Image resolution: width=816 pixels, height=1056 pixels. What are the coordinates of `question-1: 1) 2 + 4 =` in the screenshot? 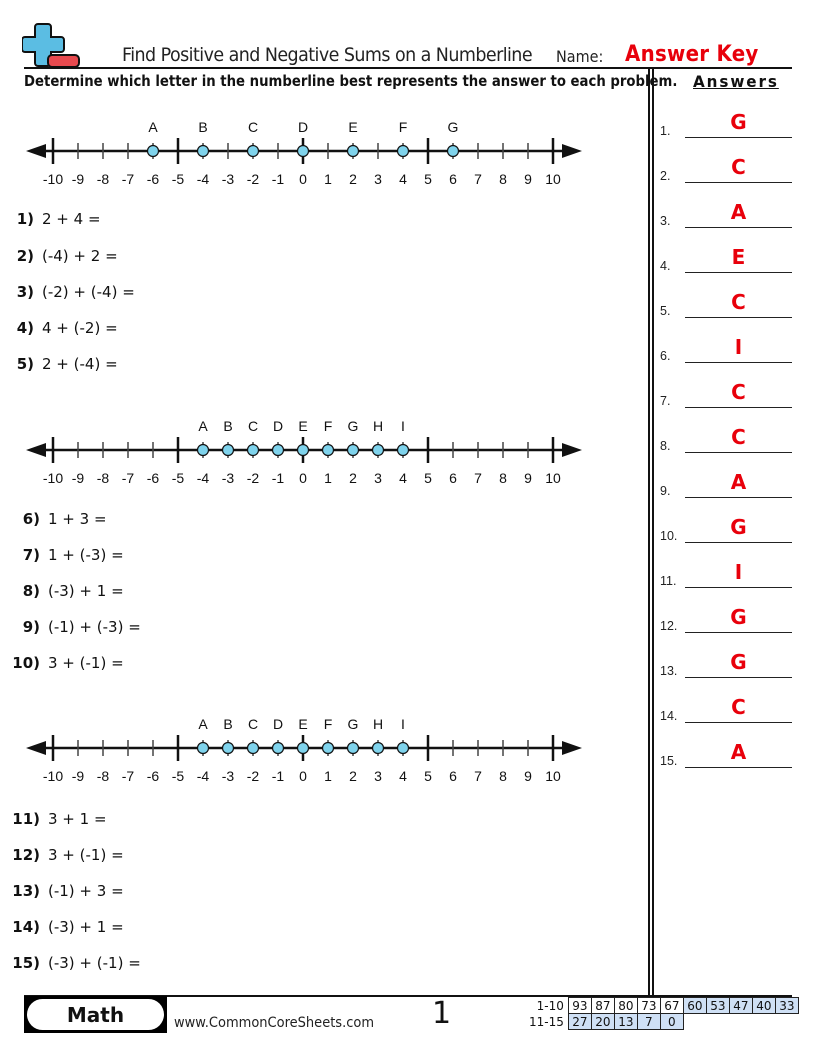 It's located at (58, 219).